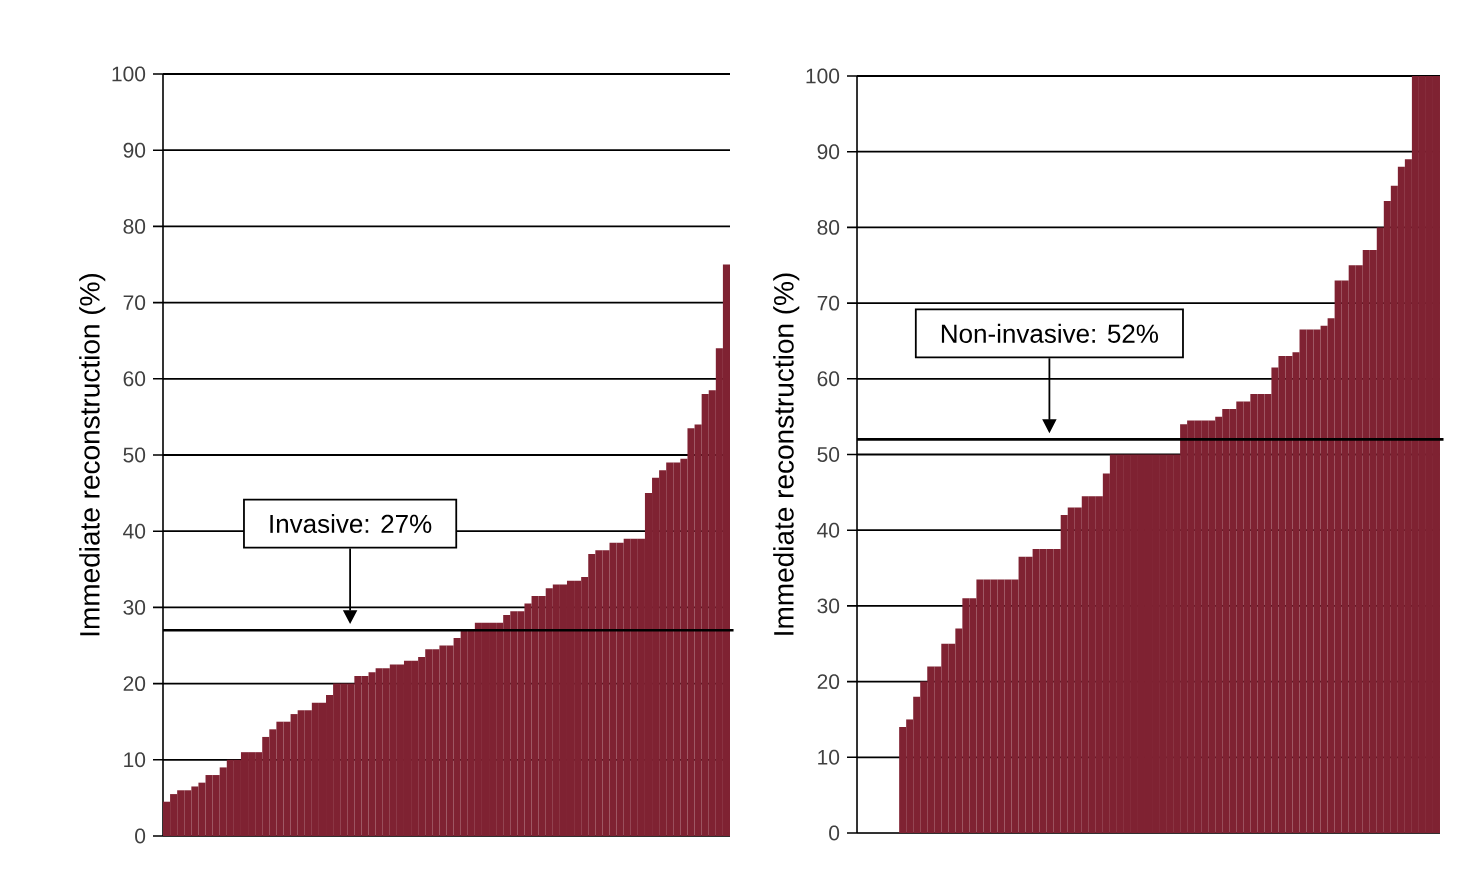 This screenshot has height=871, width=1462. I want to click on ref-line-label: Invasive: 27%, so click(351, 524).